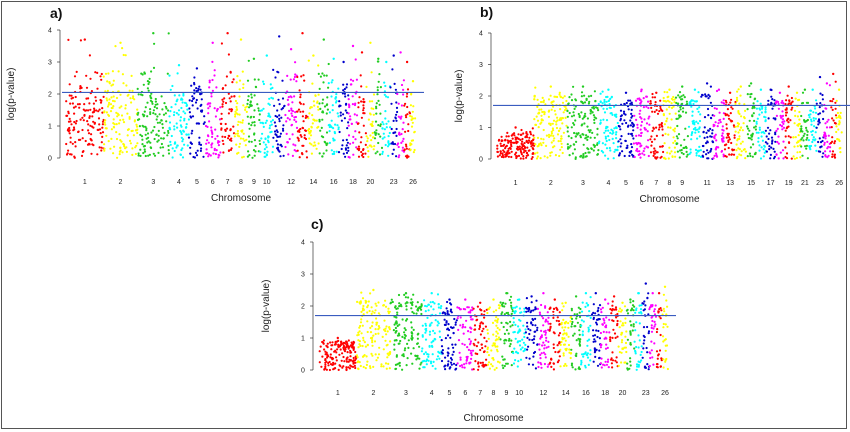 Image resolution: width=850 pixels, height=432 pixels. What do you see at coordinates (493, 327) in the screenshot?
I see `points-layer` at bounding box center [493, 327].